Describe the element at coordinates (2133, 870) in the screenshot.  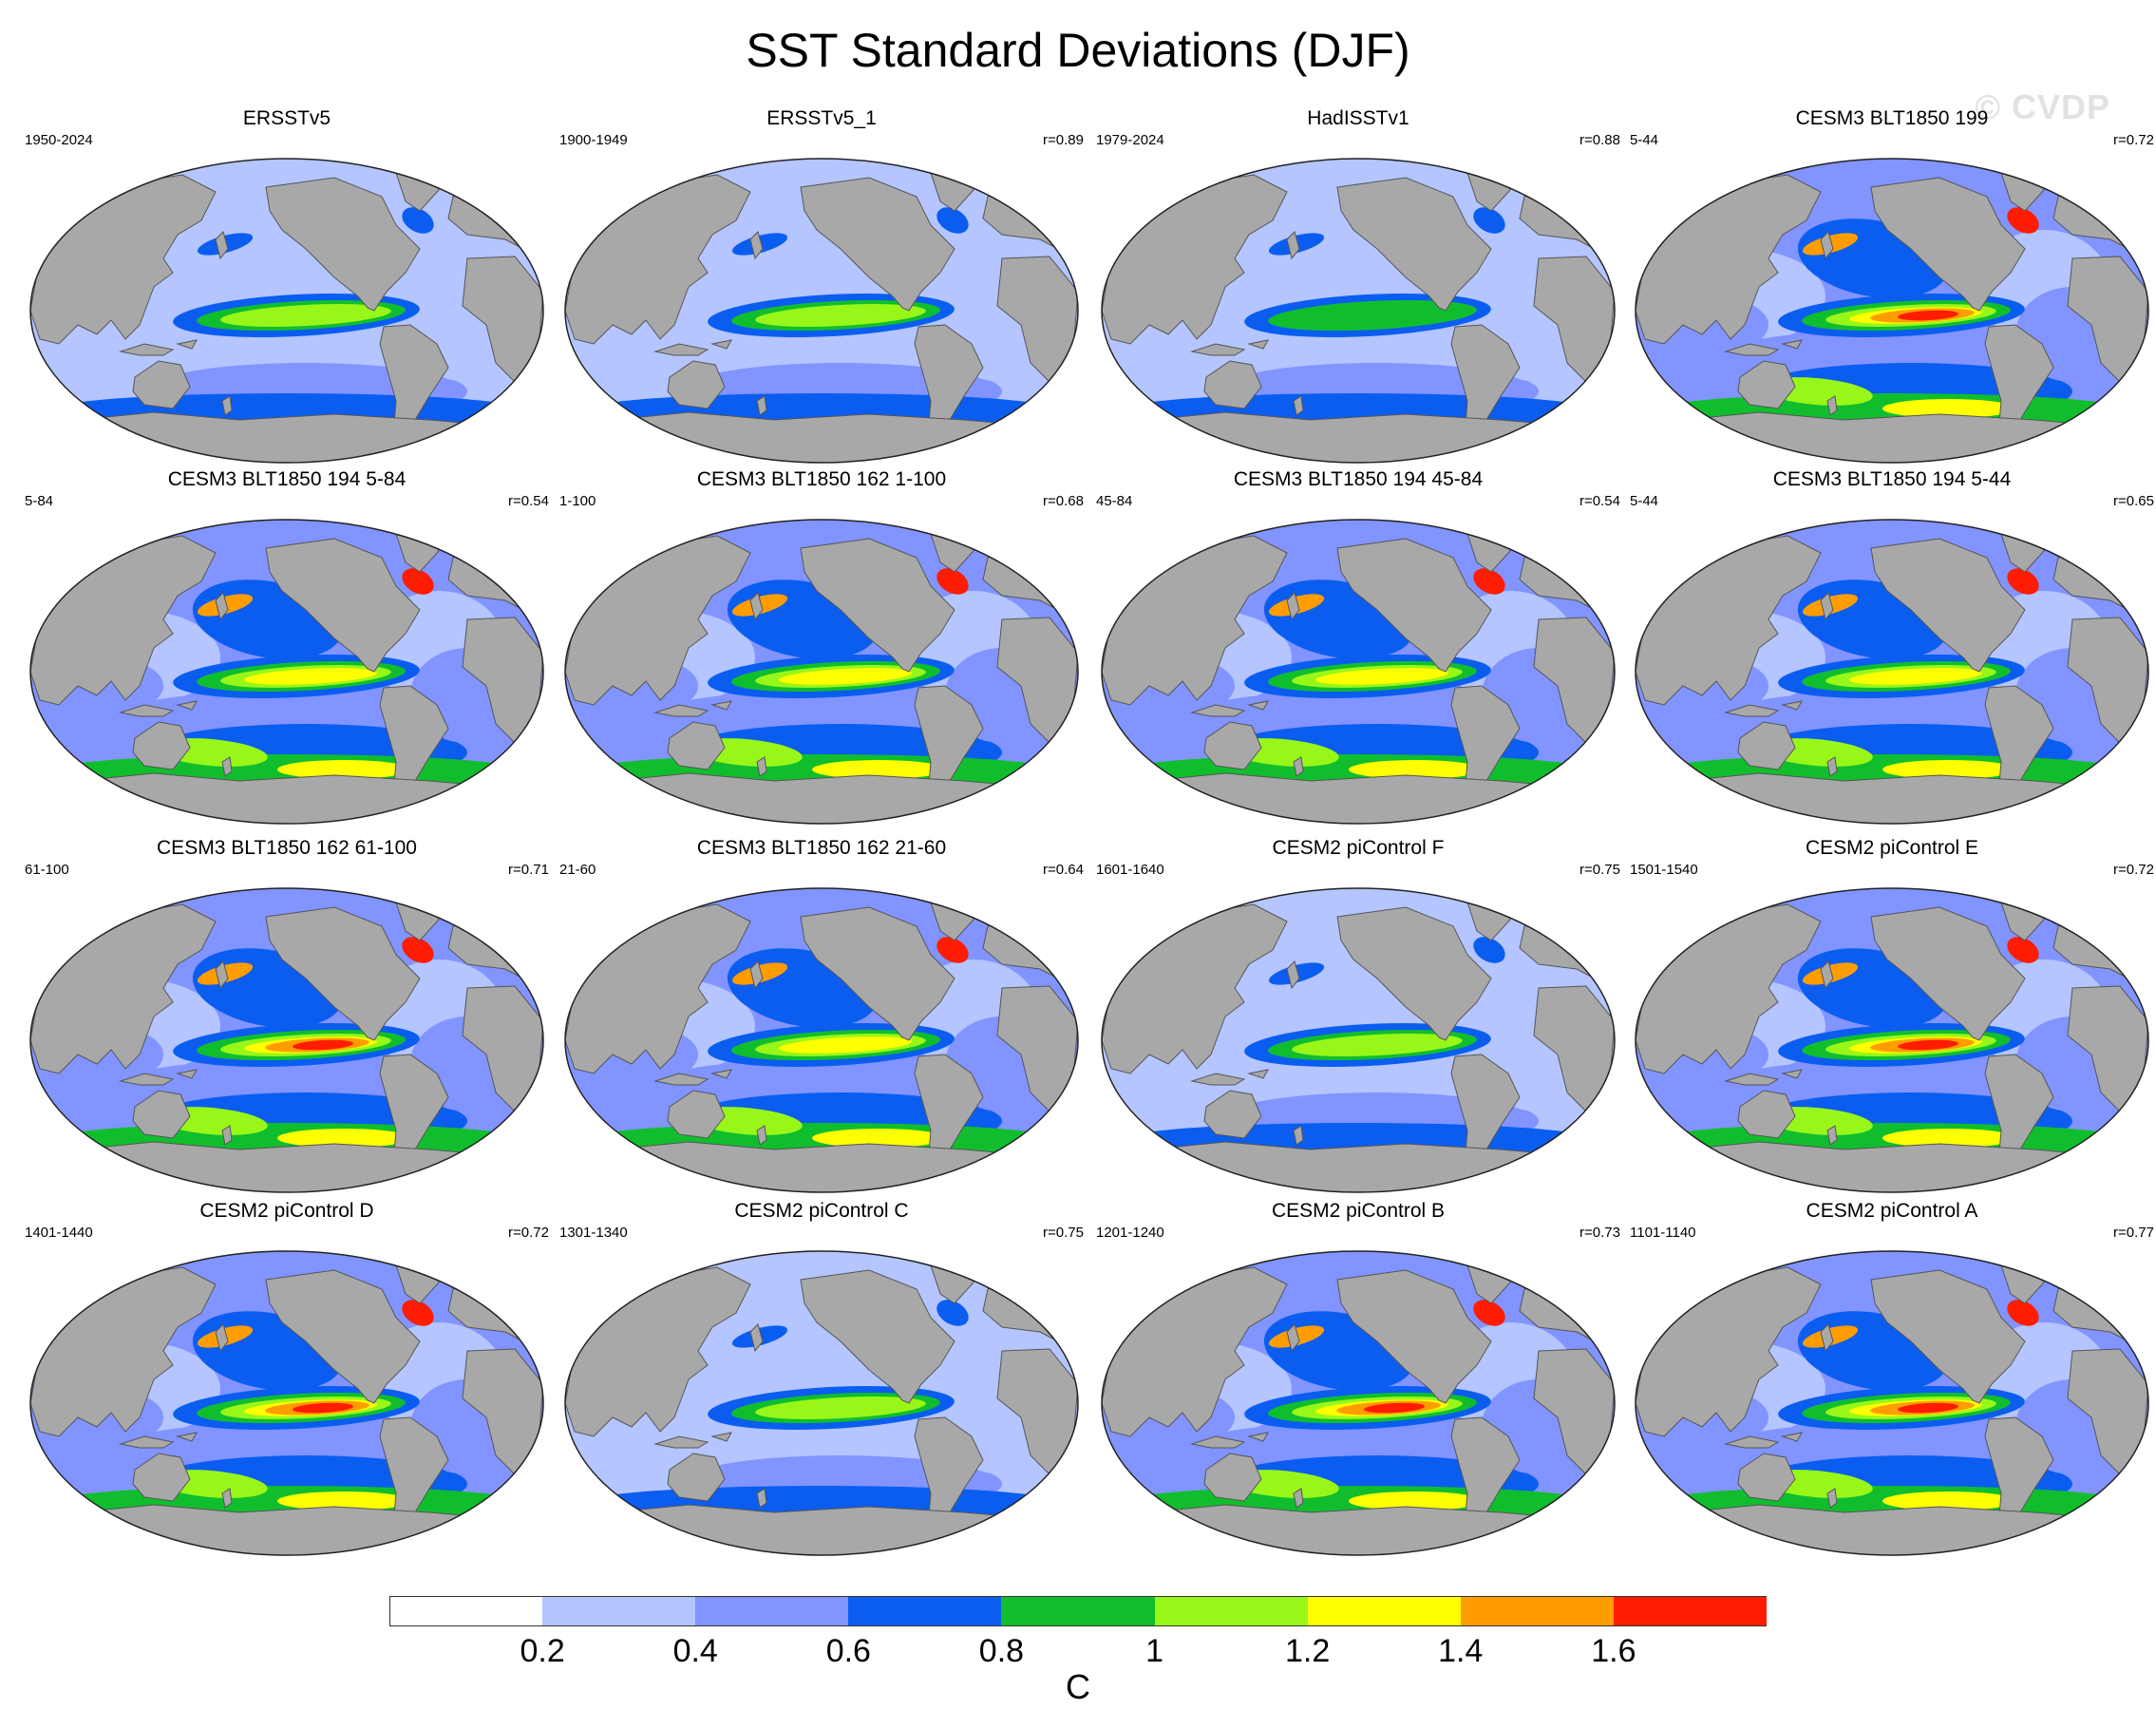
I see `panel-correlation: r=0.72` at that location.